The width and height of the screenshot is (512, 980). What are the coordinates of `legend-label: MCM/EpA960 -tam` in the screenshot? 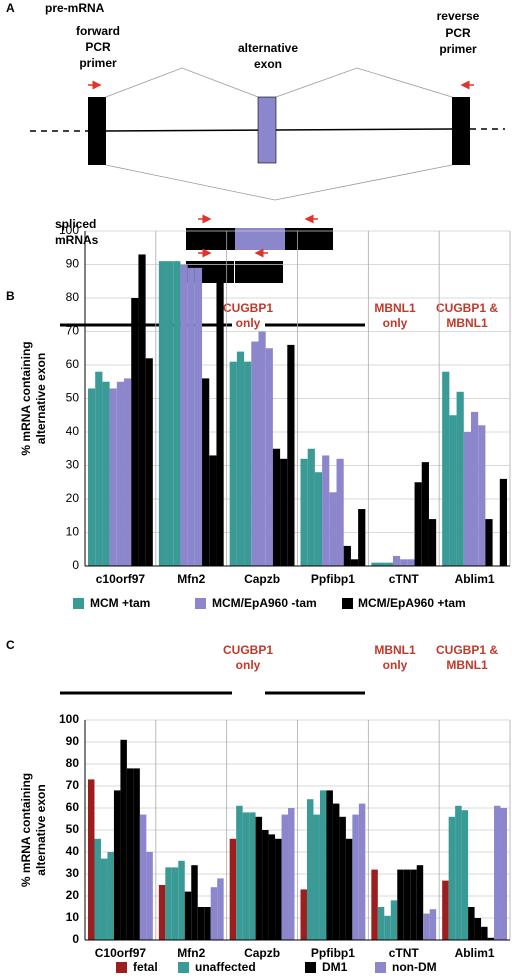 It's located at (264, 603).